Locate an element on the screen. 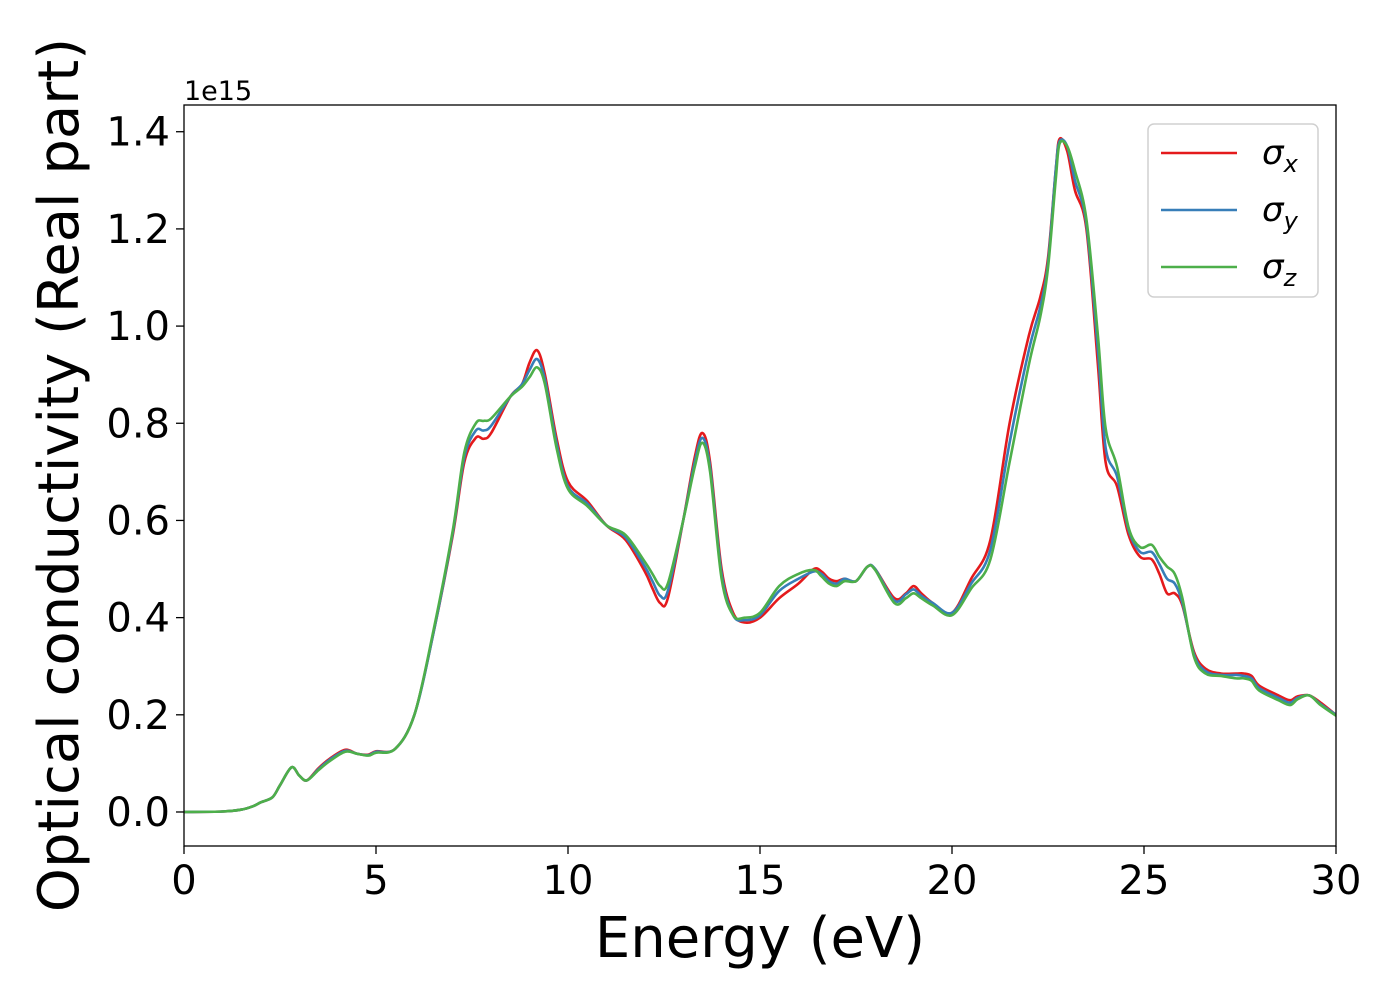 Image resolution: width=1400 pixels, height=1000 pixels. x-tick-label: 0 is located at coordinates (183, 881).